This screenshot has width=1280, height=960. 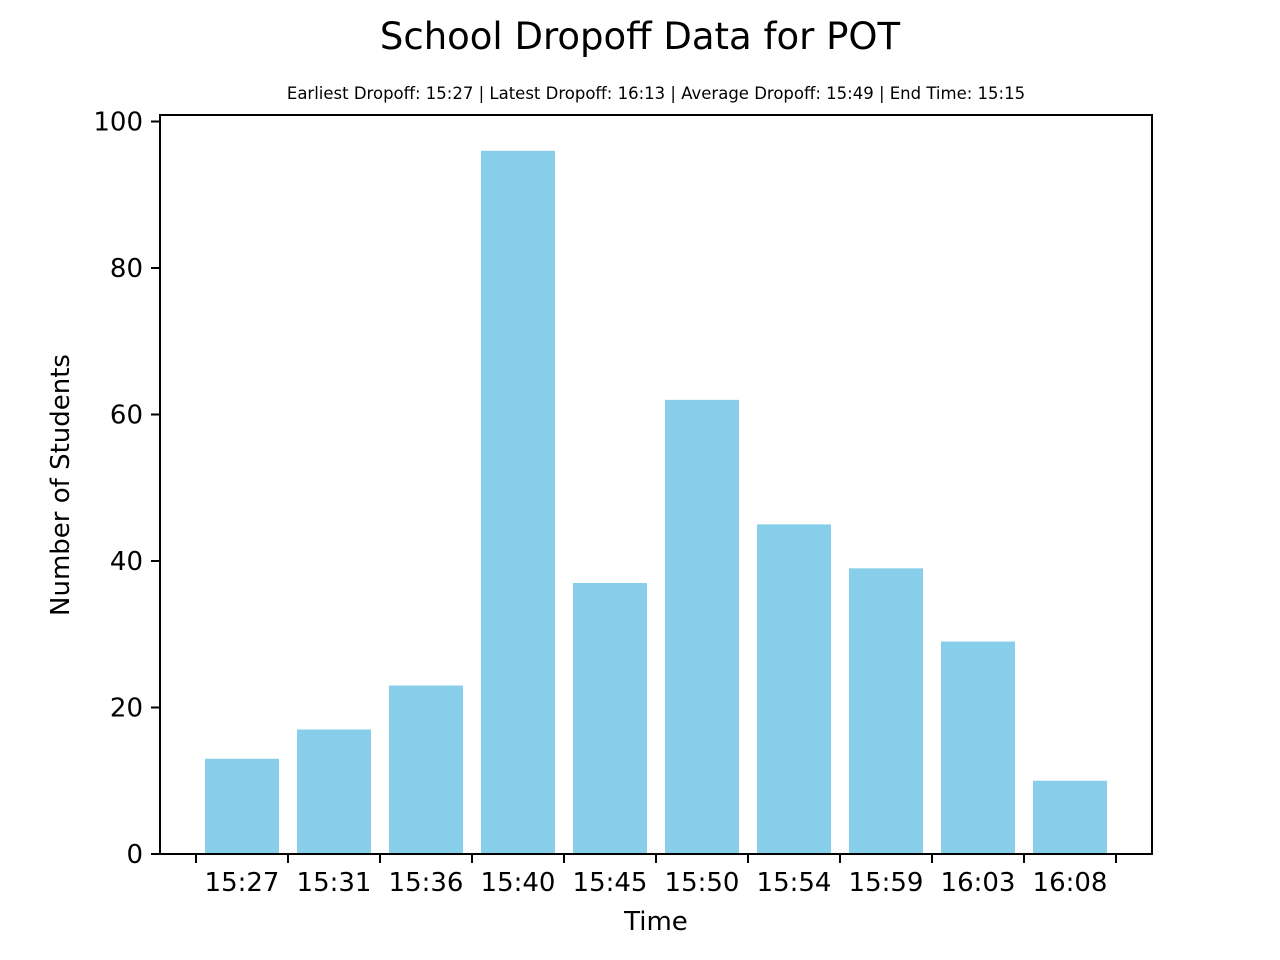 I want to click on x-tick-label: 15:27, so click(x=242, y=883).